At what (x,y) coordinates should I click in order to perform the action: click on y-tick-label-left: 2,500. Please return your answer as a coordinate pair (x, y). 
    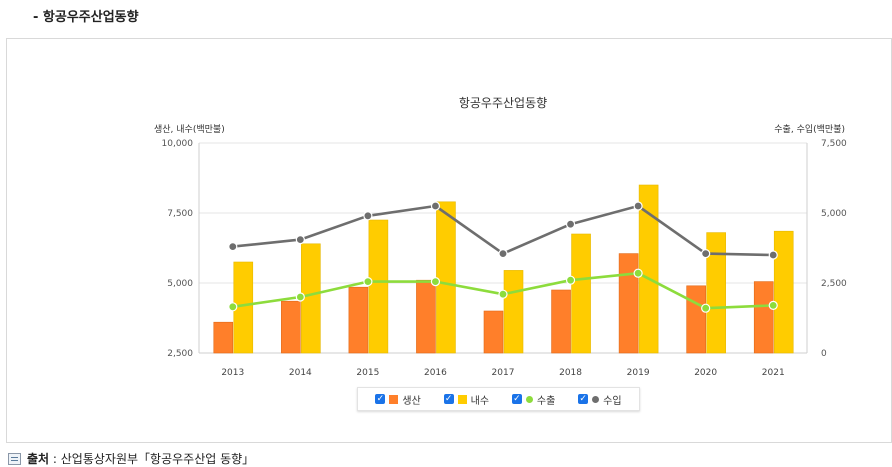
    Looking at the image, I should click on (180, 354).